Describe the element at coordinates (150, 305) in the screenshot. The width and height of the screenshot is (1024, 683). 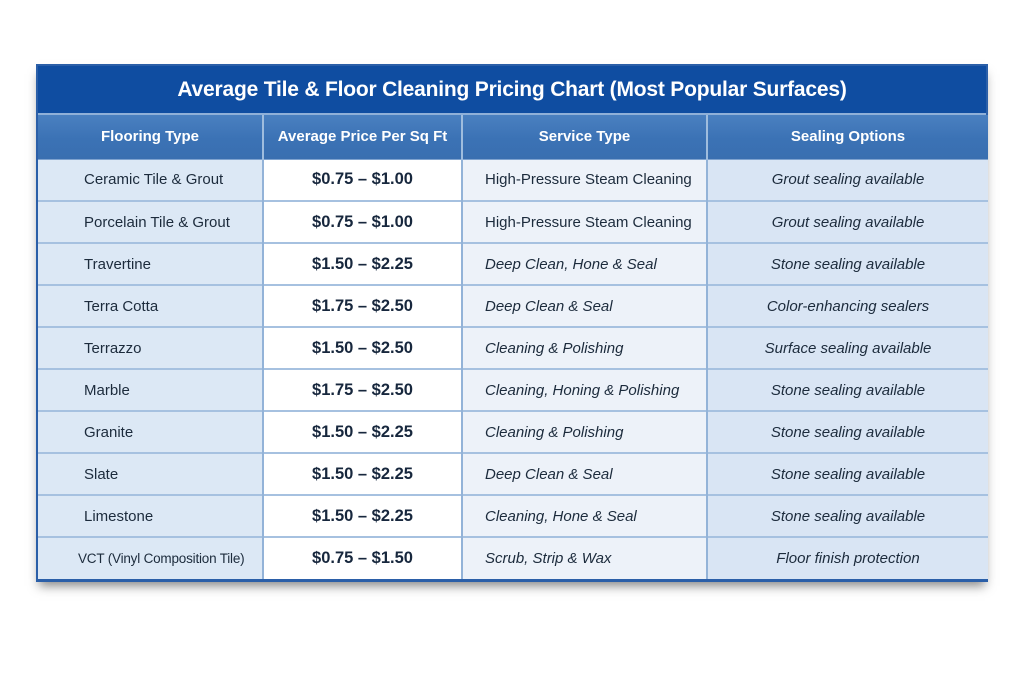
I see `flooring-type-cell: Terra Cotta` at that location.